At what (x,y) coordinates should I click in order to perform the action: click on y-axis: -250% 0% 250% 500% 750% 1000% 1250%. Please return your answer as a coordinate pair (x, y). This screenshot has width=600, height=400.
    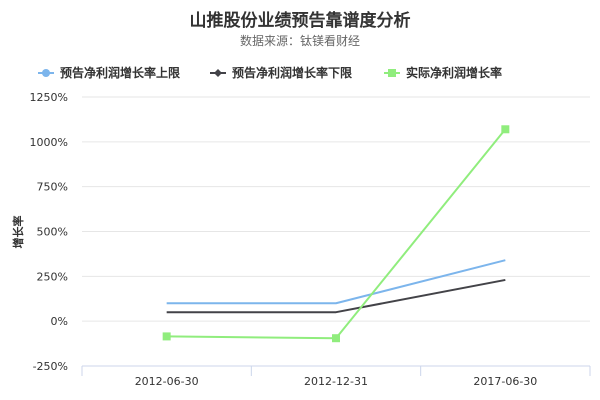
    Looking at the image, I should click on (49, 232).